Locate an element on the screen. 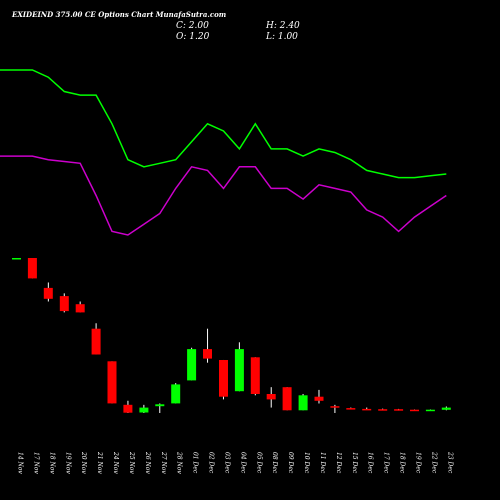 This screenshot has height=500, width=500. x-tick-label: 19 Dec is located at coordinates (418, 463).